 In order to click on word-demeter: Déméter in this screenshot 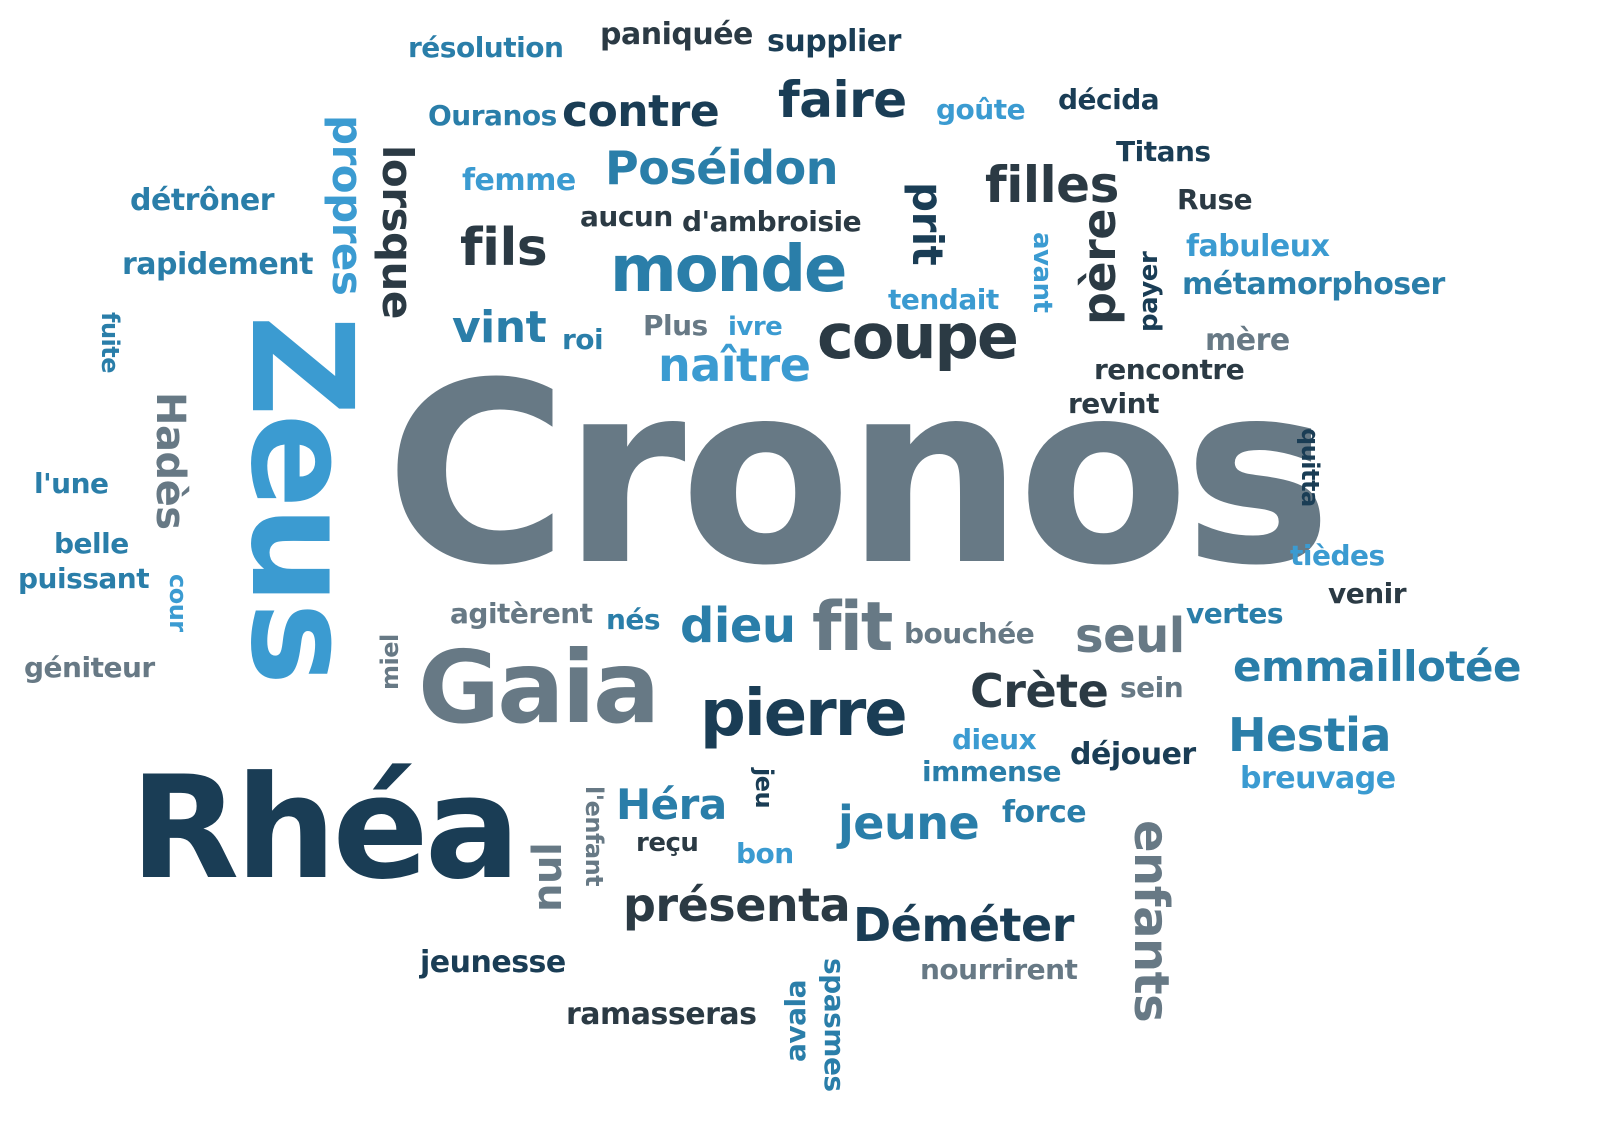, I will do `click(963, 925)`.